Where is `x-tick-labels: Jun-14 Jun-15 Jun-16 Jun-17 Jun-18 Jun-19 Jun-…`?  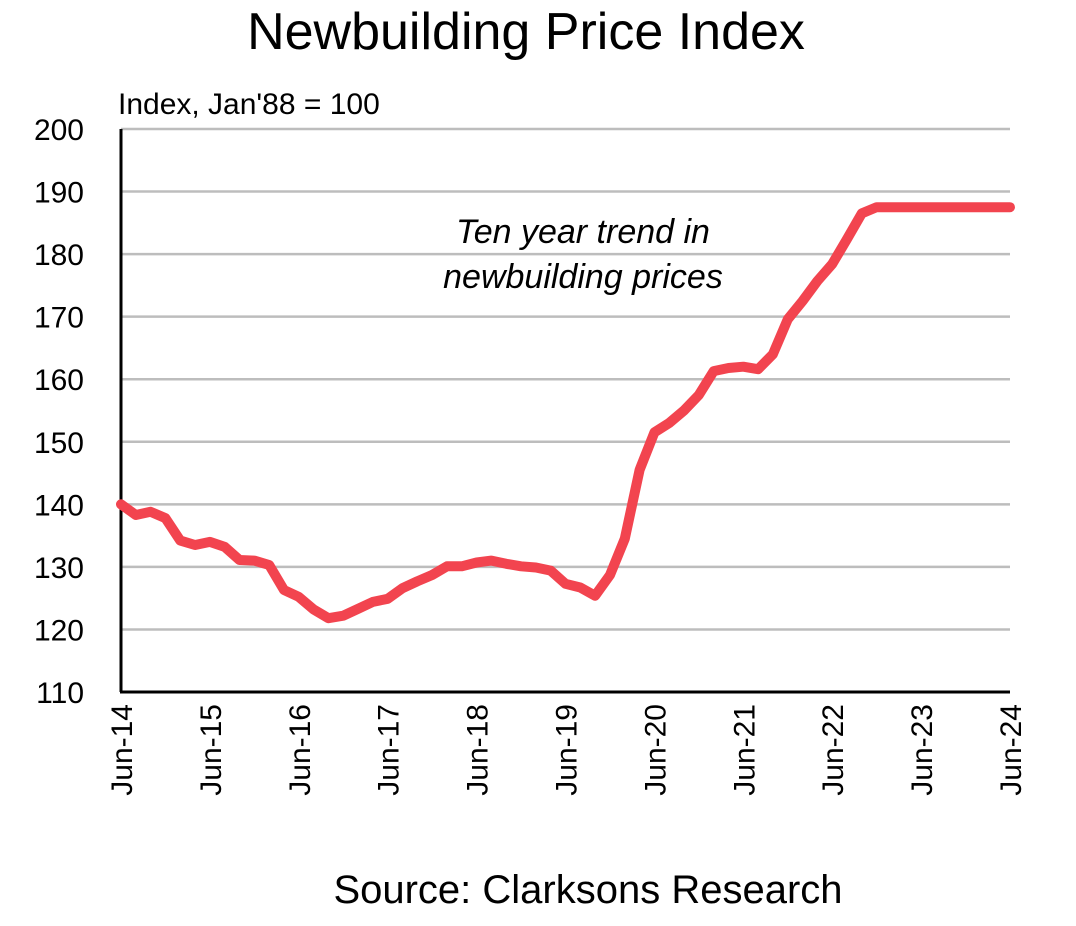
x-tick-labels: Jun-14 Jun-15 Jun-16 Jun-17 Jun-18 Jun-19 Jun-… is located at coordinates (567, 750).